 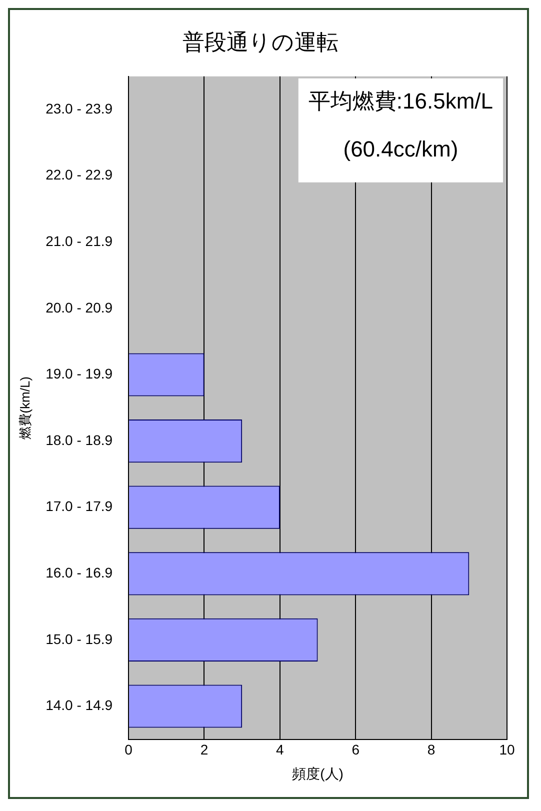 What do you see at coordinates (79, 572) in the screenshot?
I see `y-tick-label: 16.0 - 16.9` at bounding box center [79, 572].